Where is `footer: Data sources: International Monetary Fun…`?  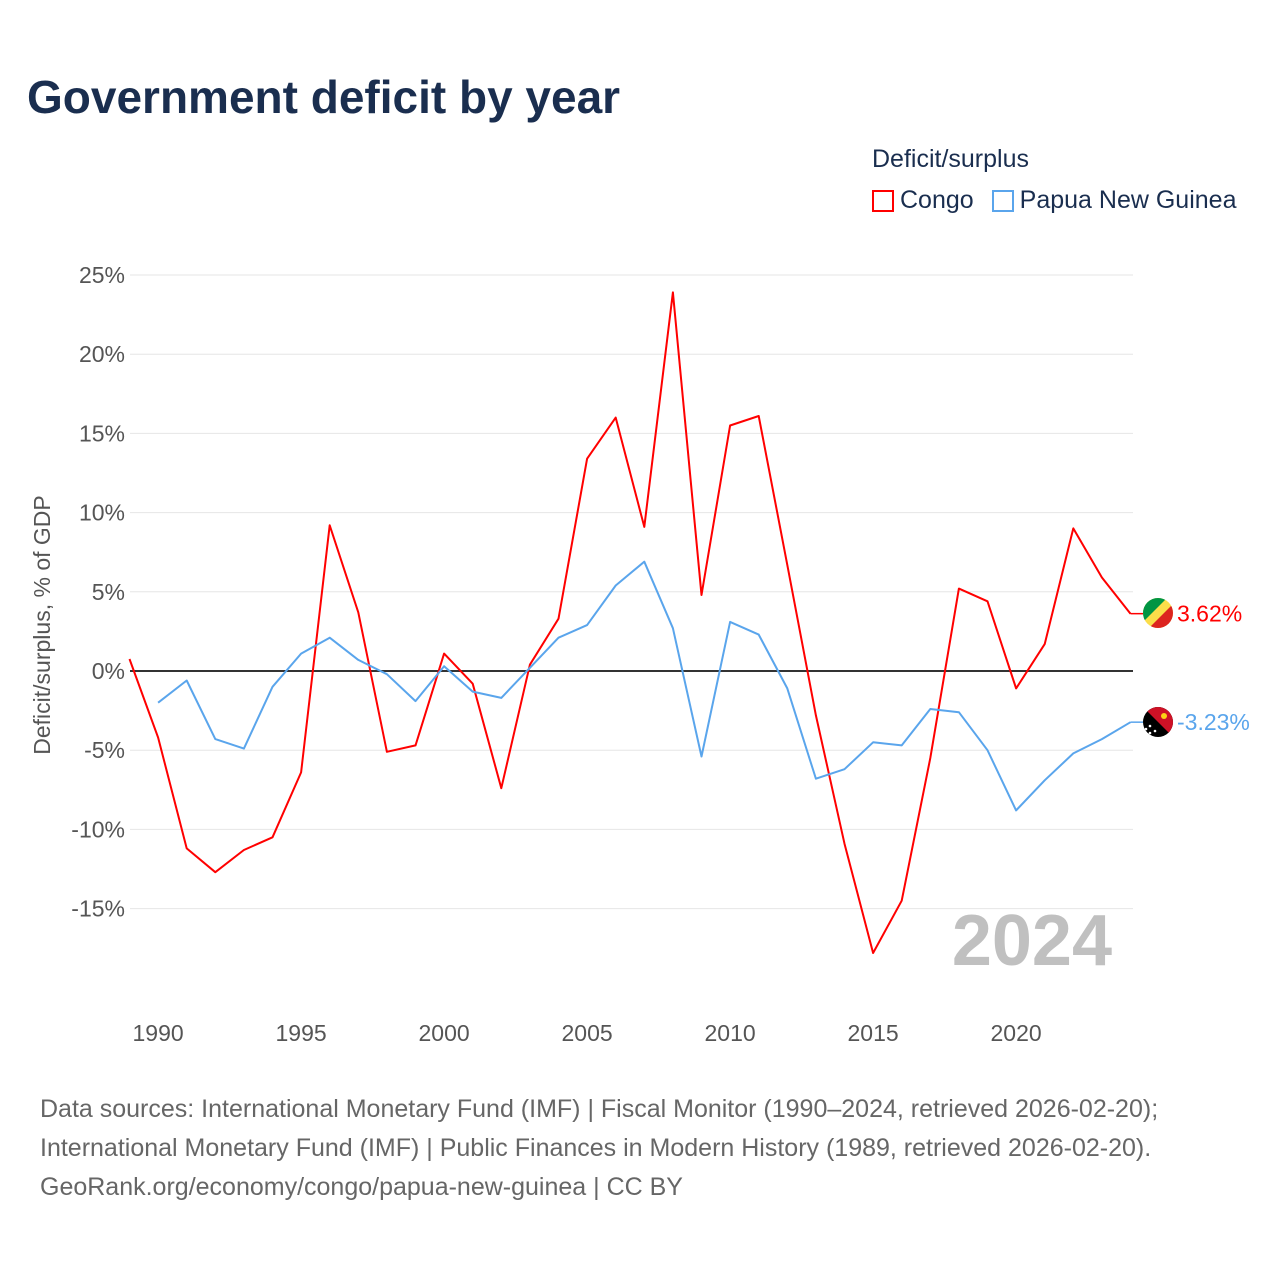 footer: Data sources: International Monetary Fun… is located at coordinates (599, 1148).